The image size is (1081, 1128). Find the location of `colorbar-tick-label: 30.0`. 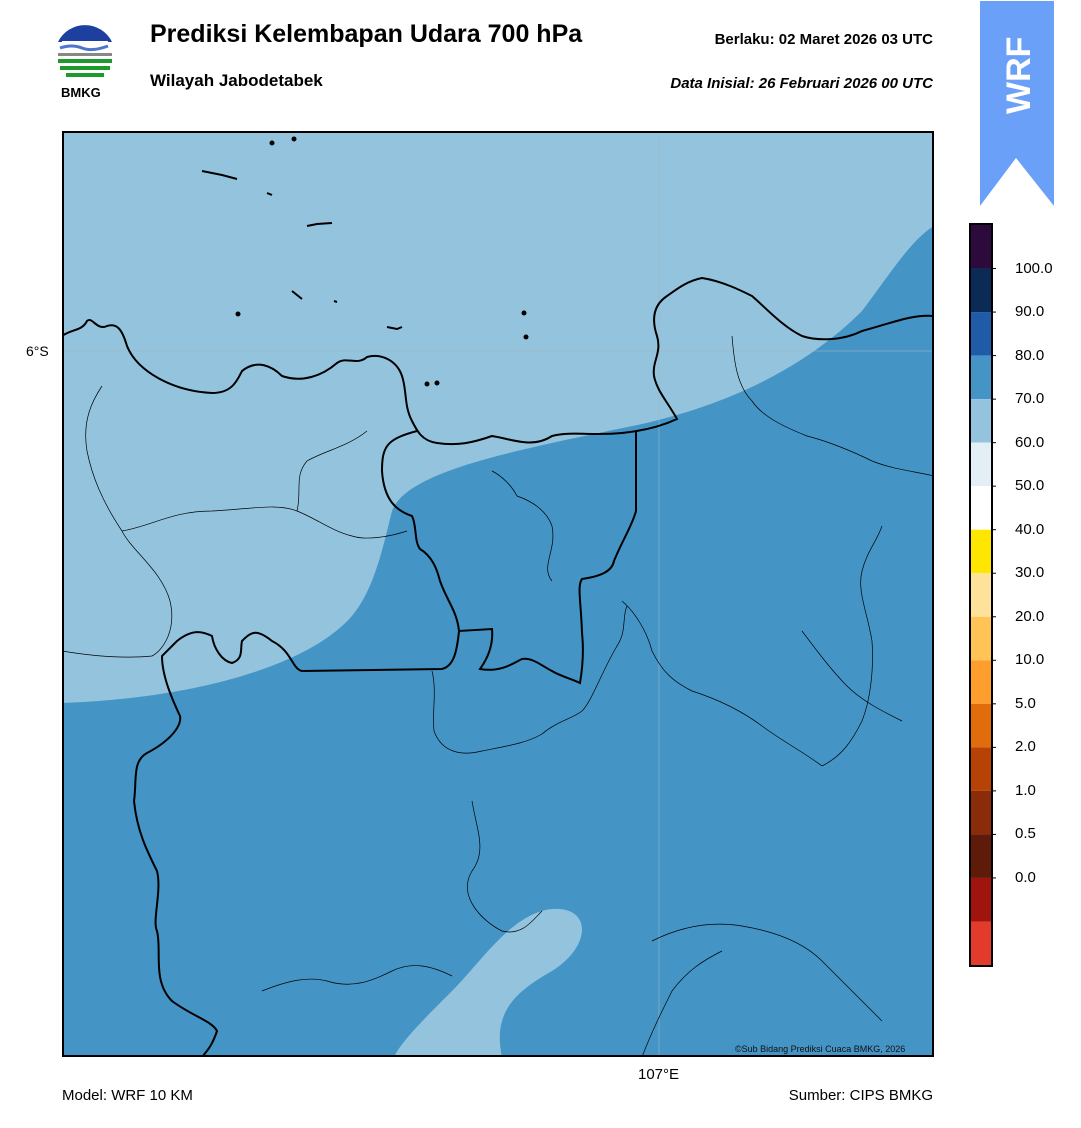

colorbar-tick-label: 30.0 is located at coordinates (1030, 573).